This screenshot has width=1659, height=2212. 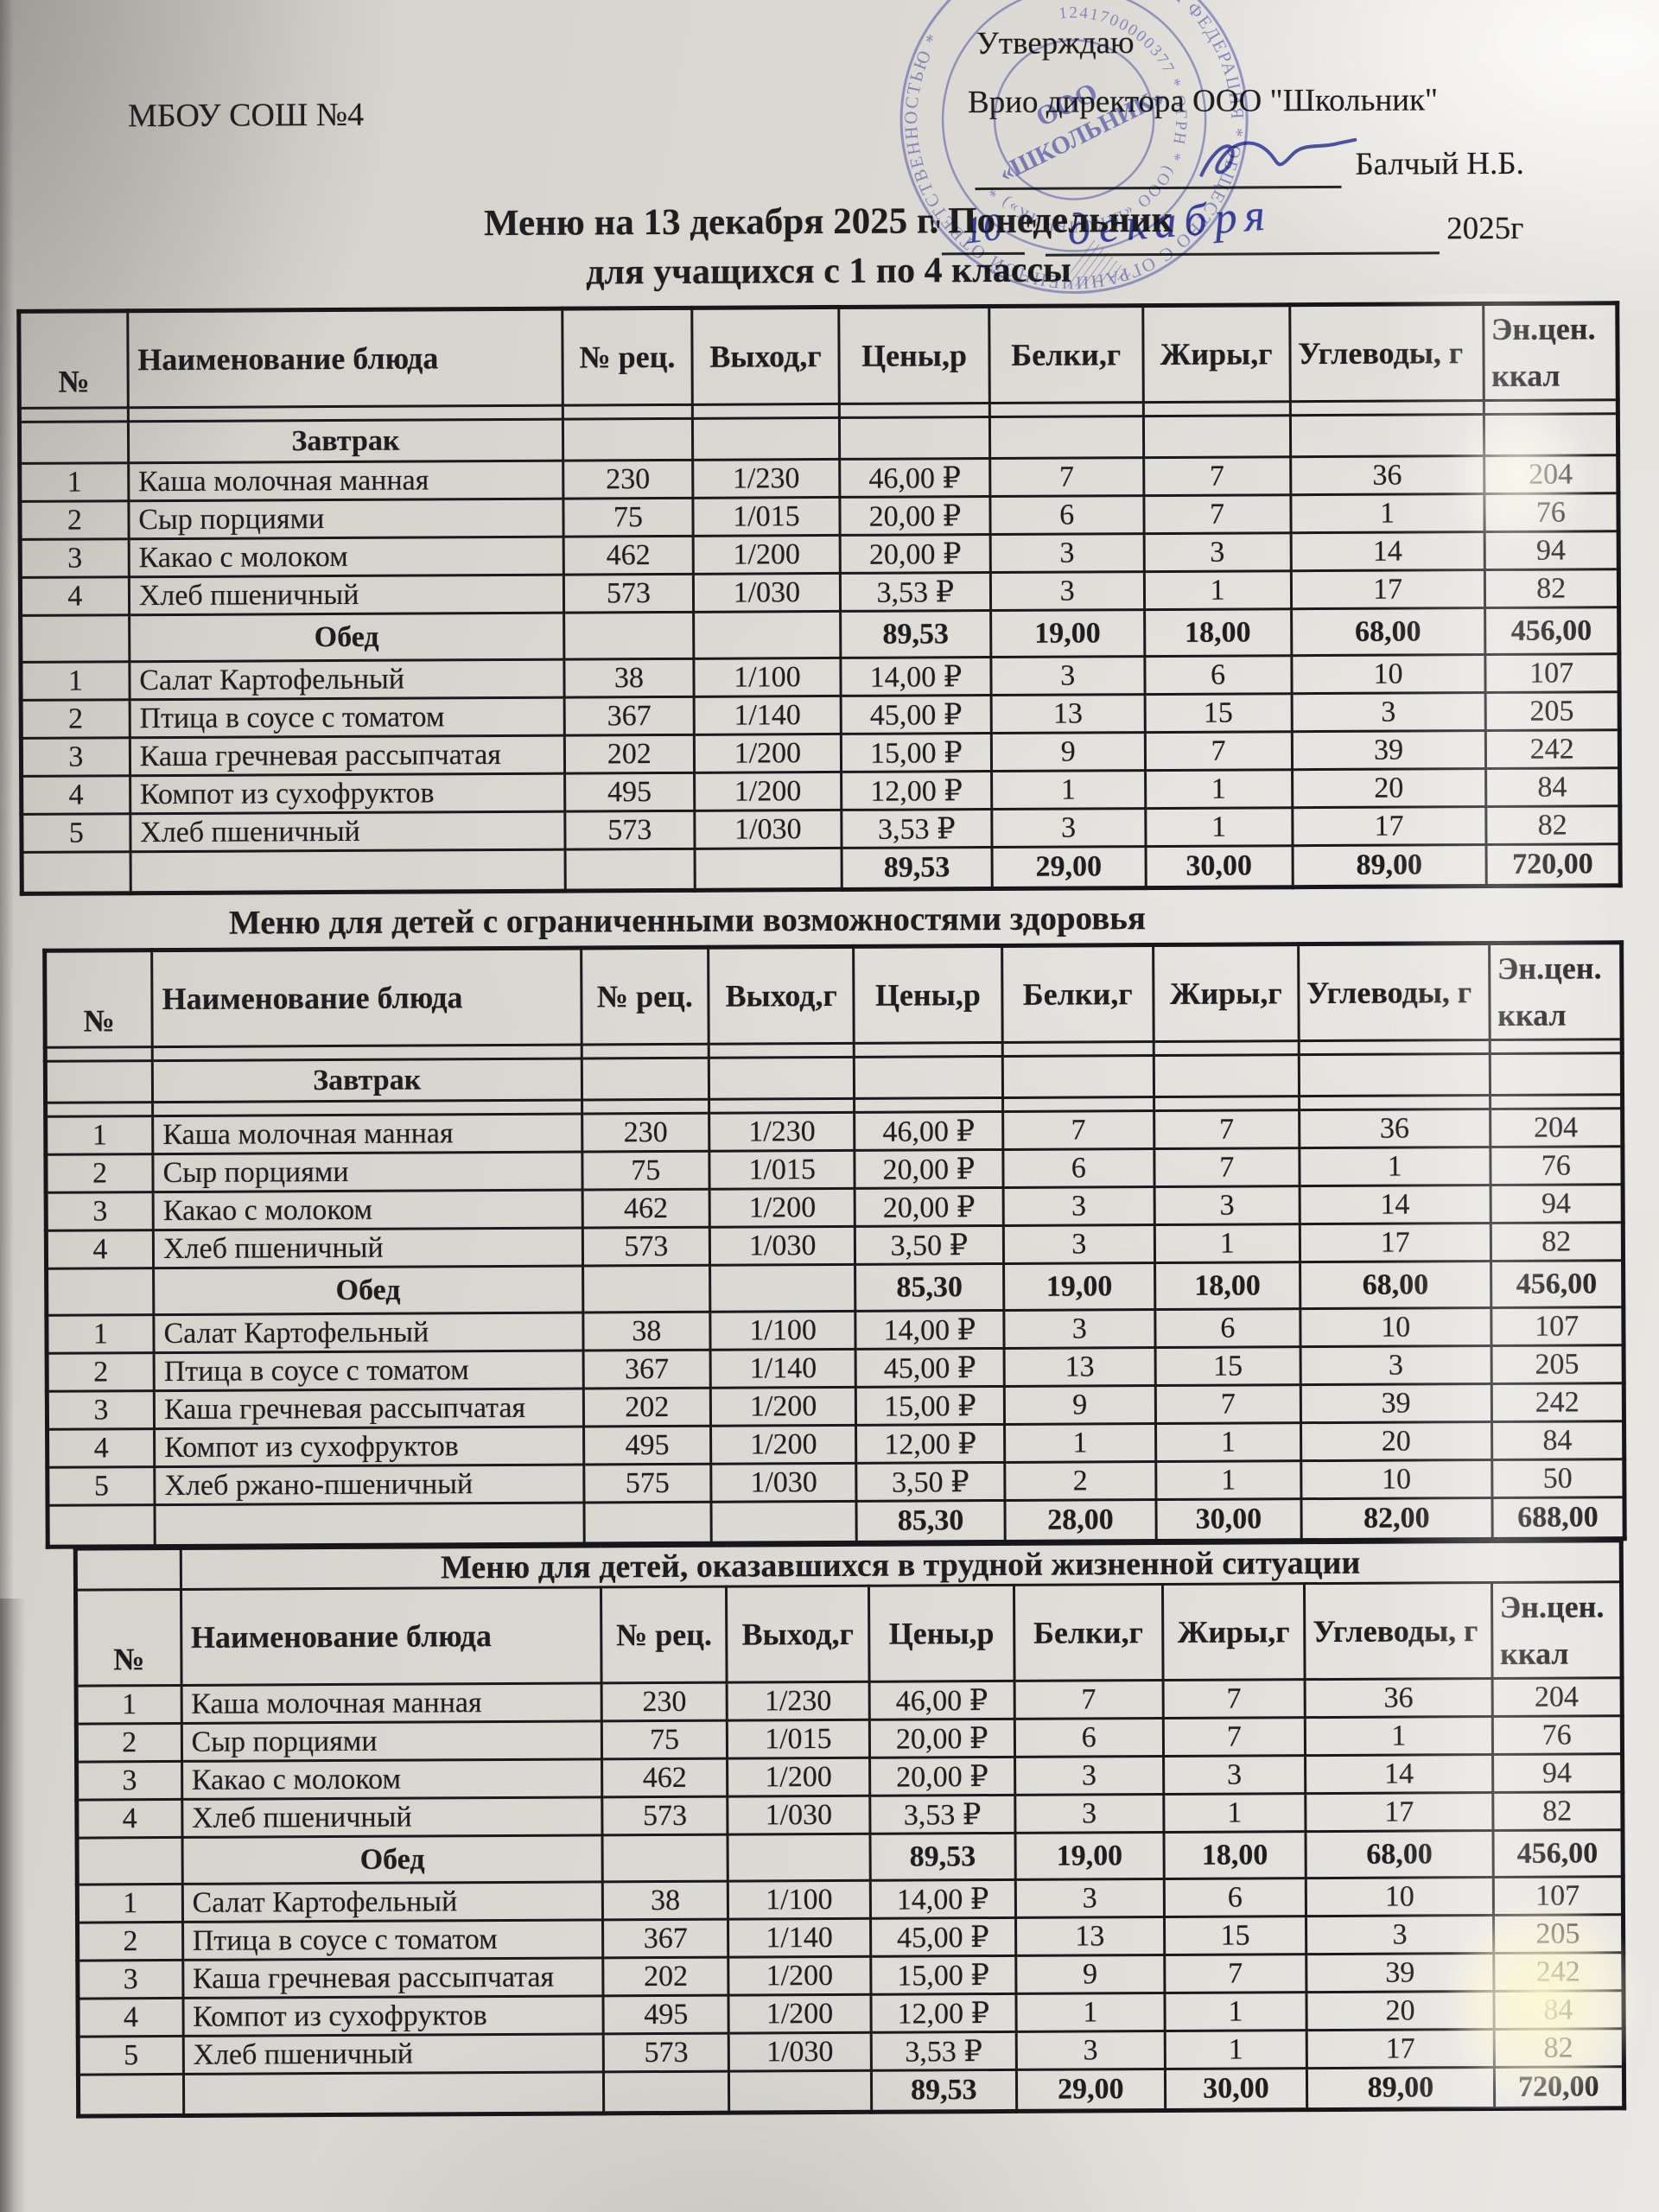 What do you see at coordinates (943, 1937) in the screenshot?
I see `cell-price: 45,00 ₽` at bounding box center [943, 1937].